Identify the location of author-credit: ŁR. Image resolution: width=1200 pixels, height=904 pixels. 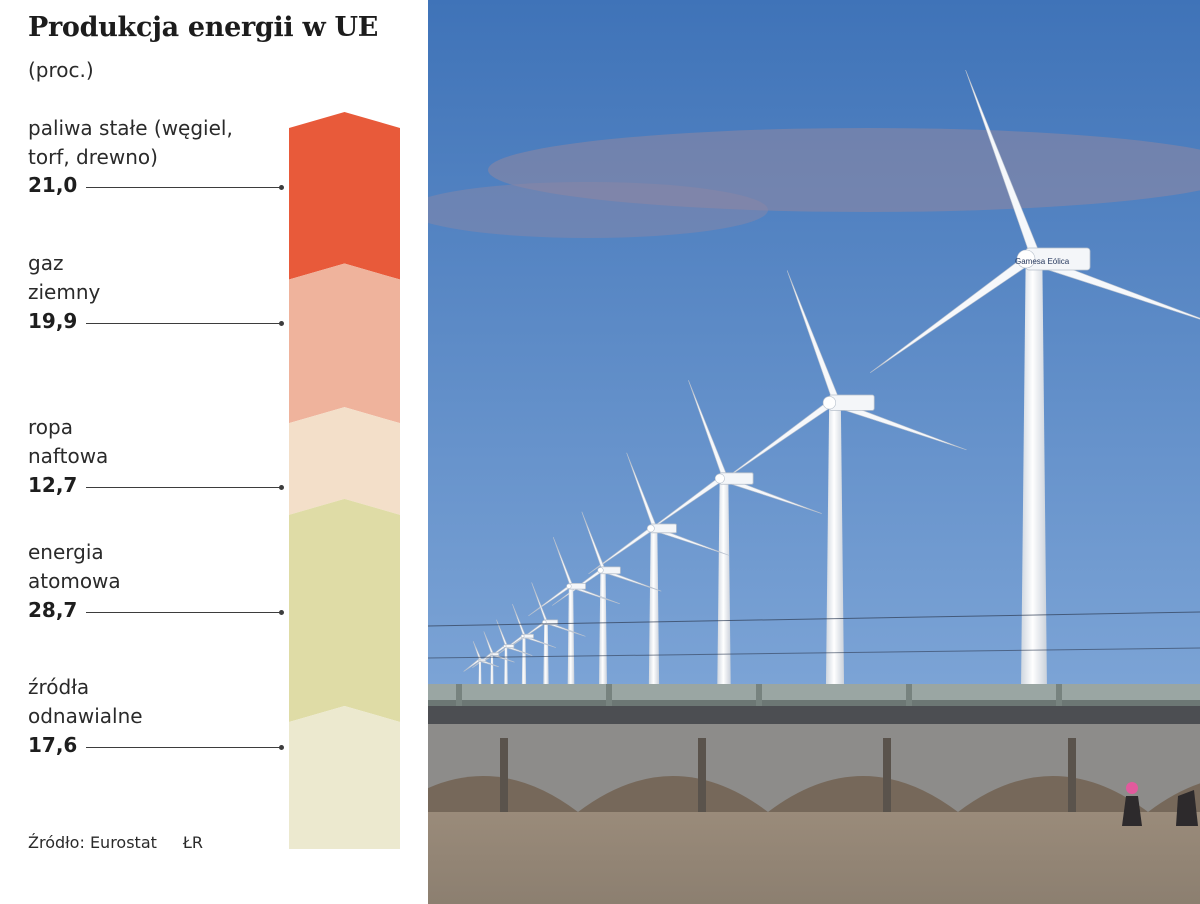
(193, 842).